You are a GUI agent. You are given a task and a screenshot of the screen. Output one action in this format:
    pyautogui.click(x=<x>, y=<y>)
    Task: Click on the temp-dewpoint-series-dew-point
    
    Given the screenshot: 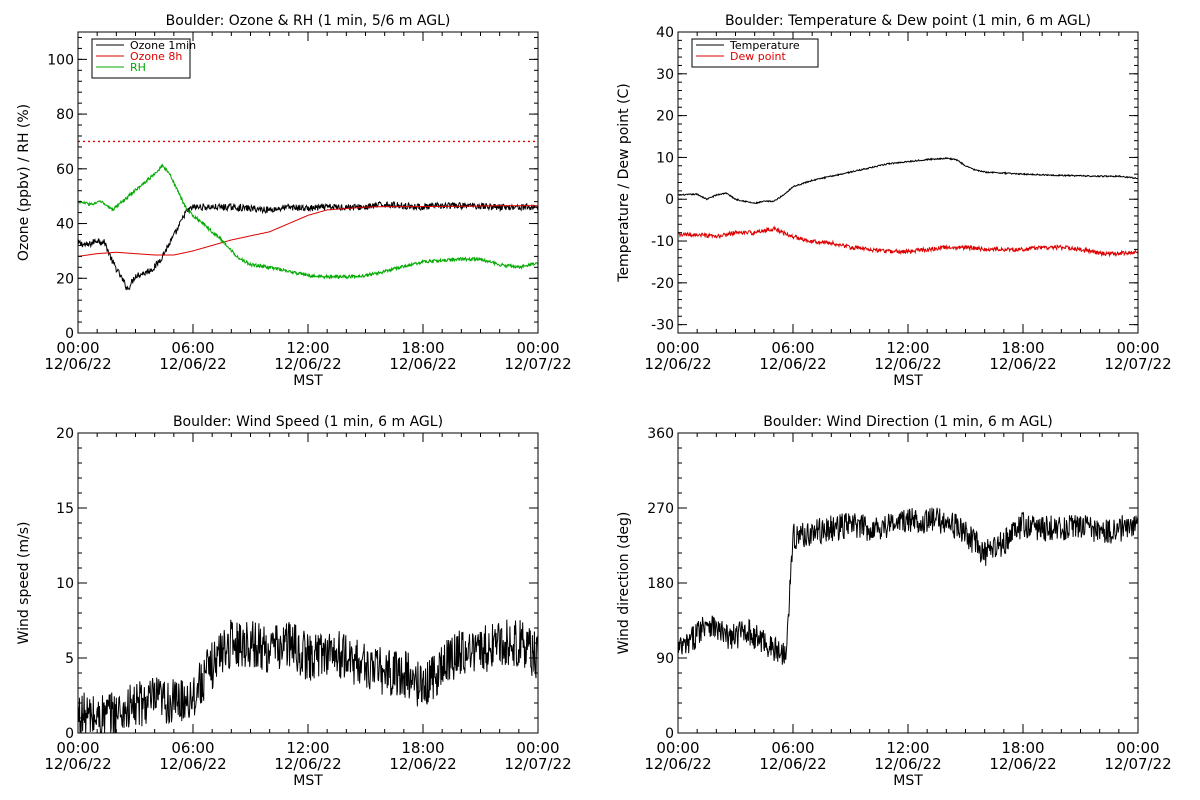 What is the action you would take?
    pyautogui.click(x=908, y=241)
    